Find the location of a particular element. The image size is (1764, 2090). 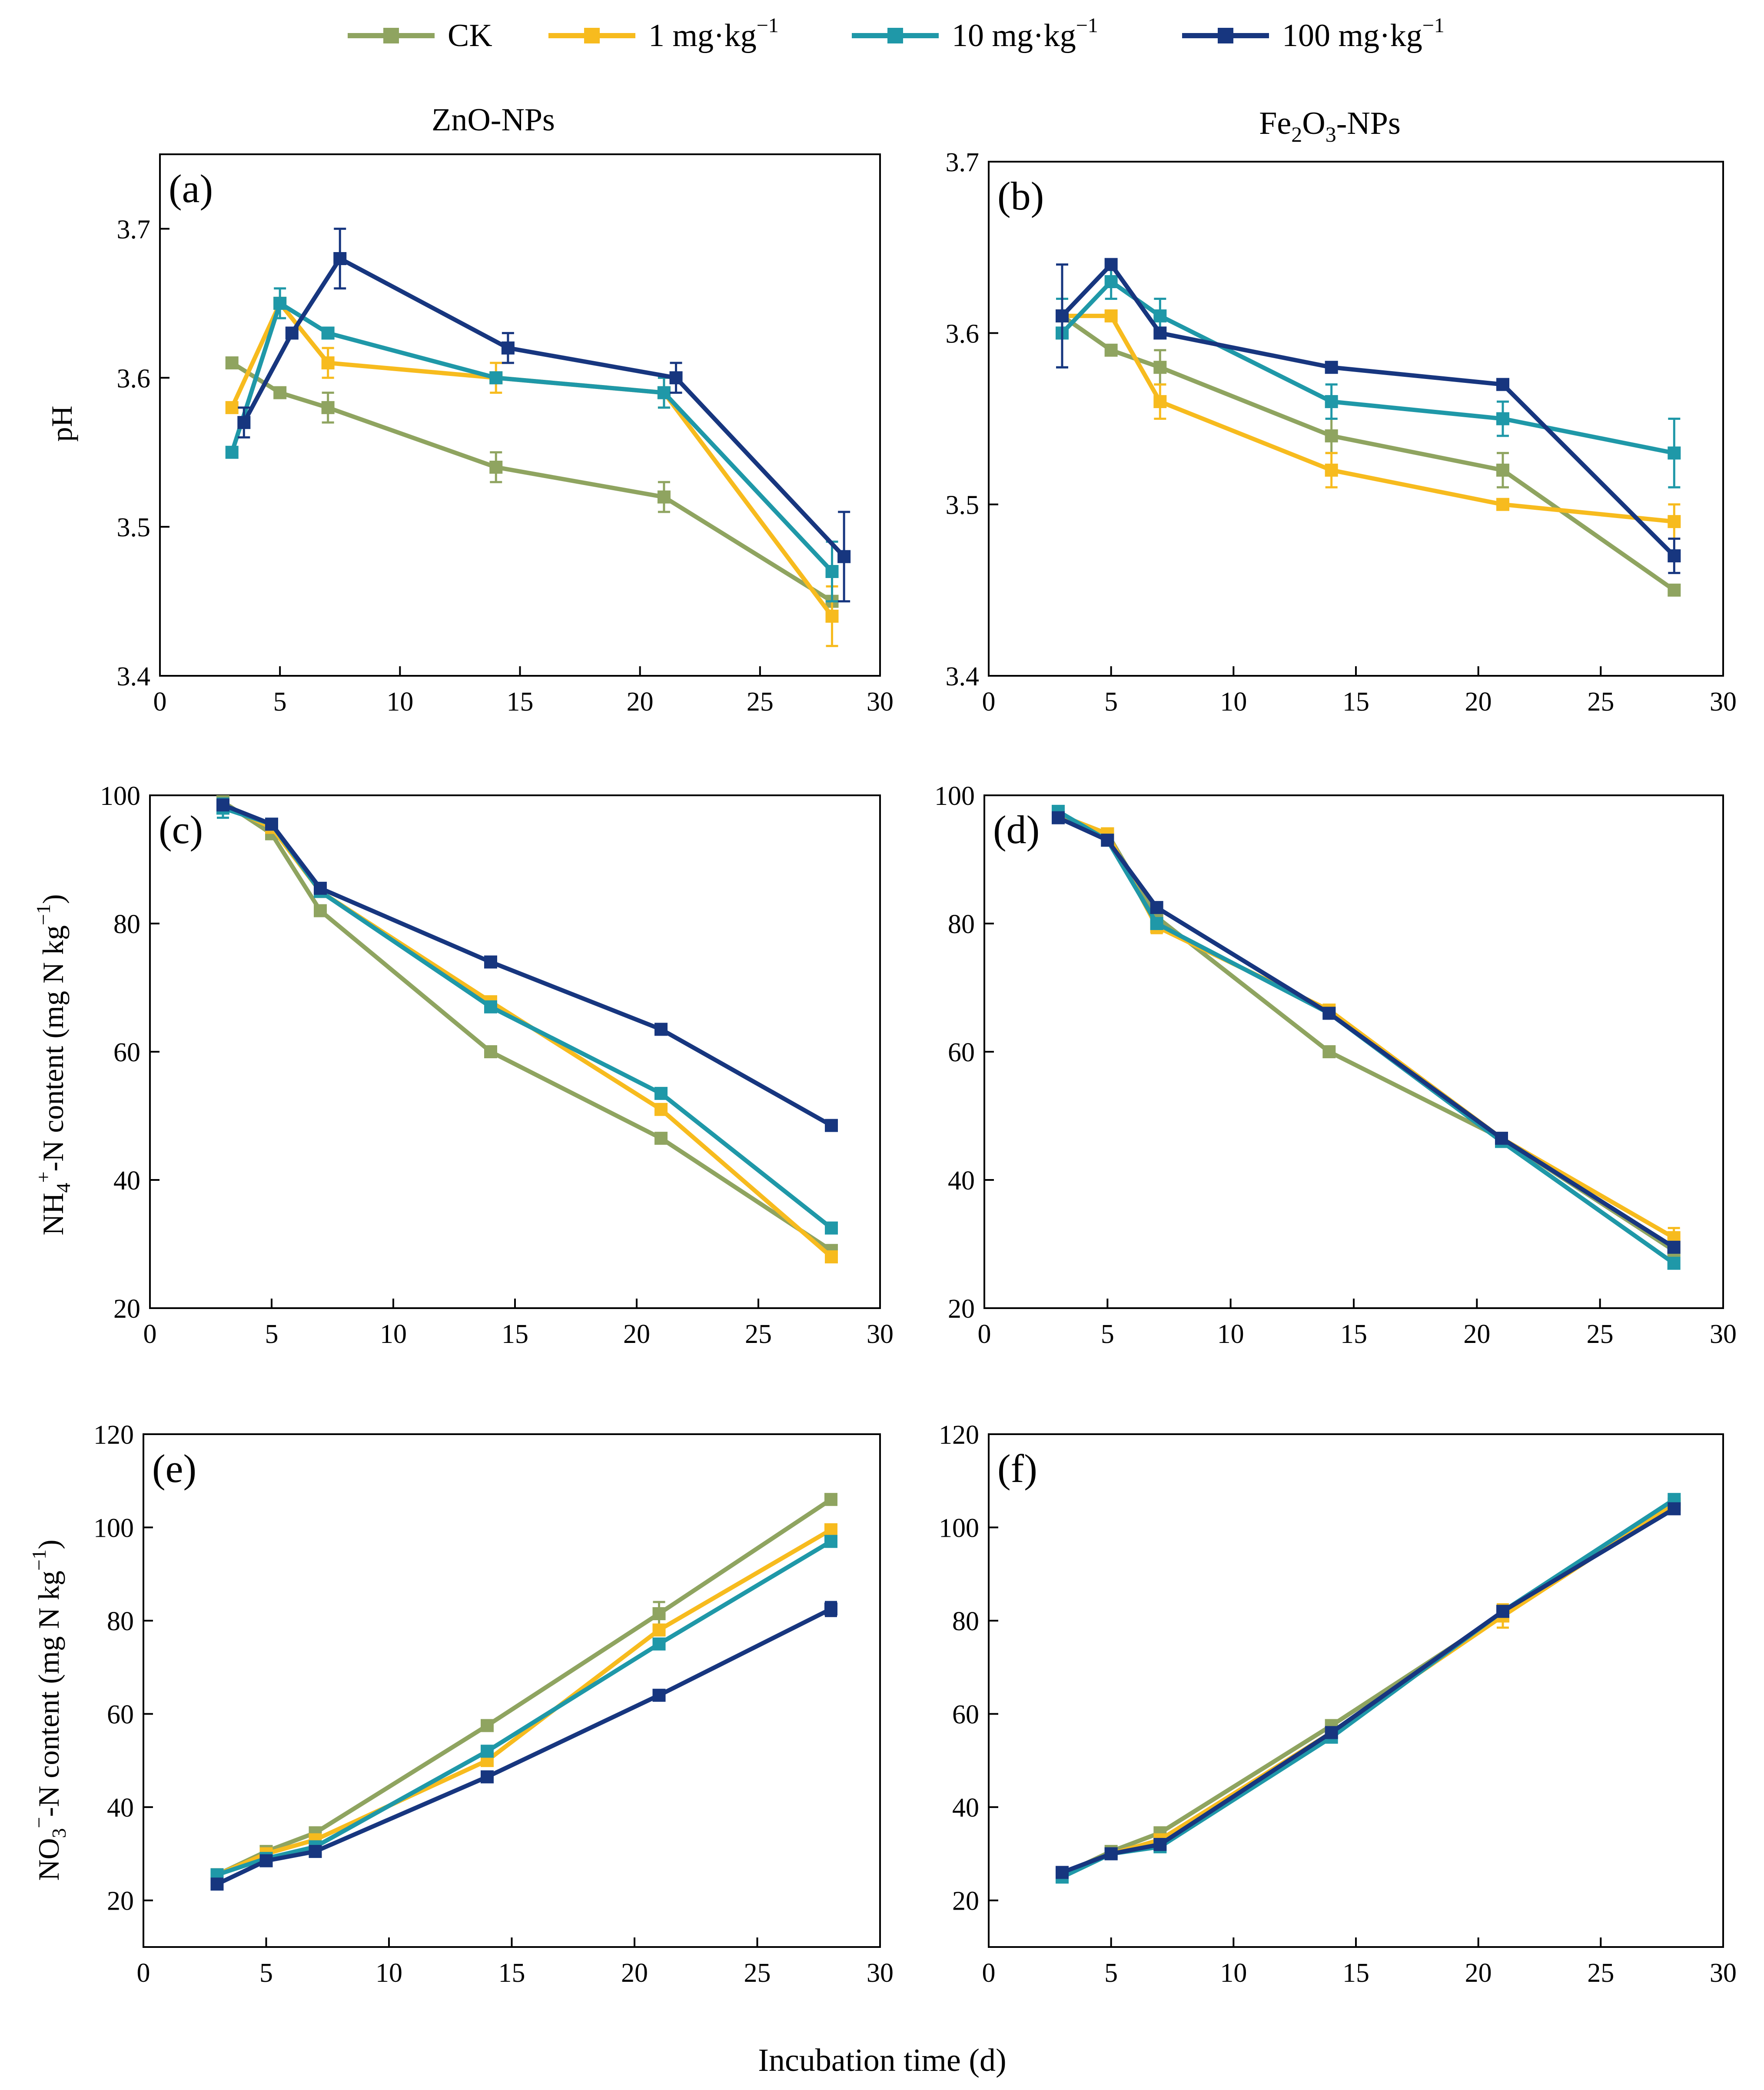

fe2o3-title-sub1: 2 is located at coordinates (1296, 134).